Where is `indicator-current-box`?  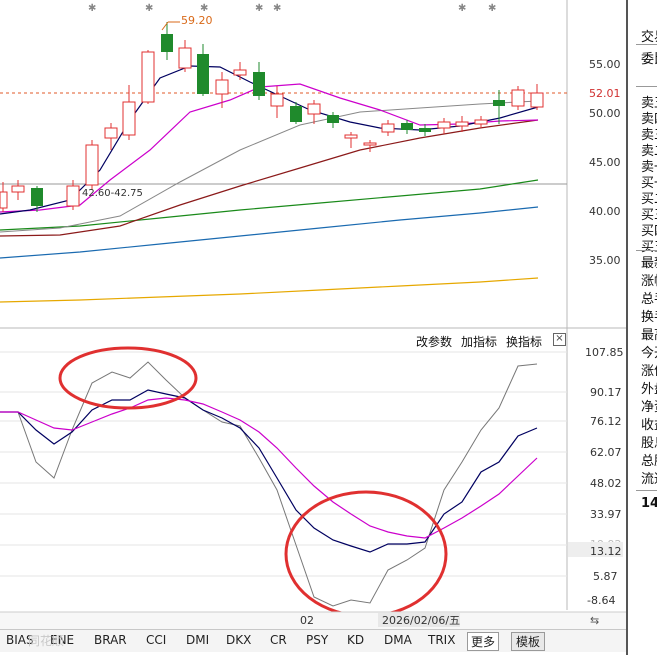 indicator-current-box is located at coordinates (595, 549).